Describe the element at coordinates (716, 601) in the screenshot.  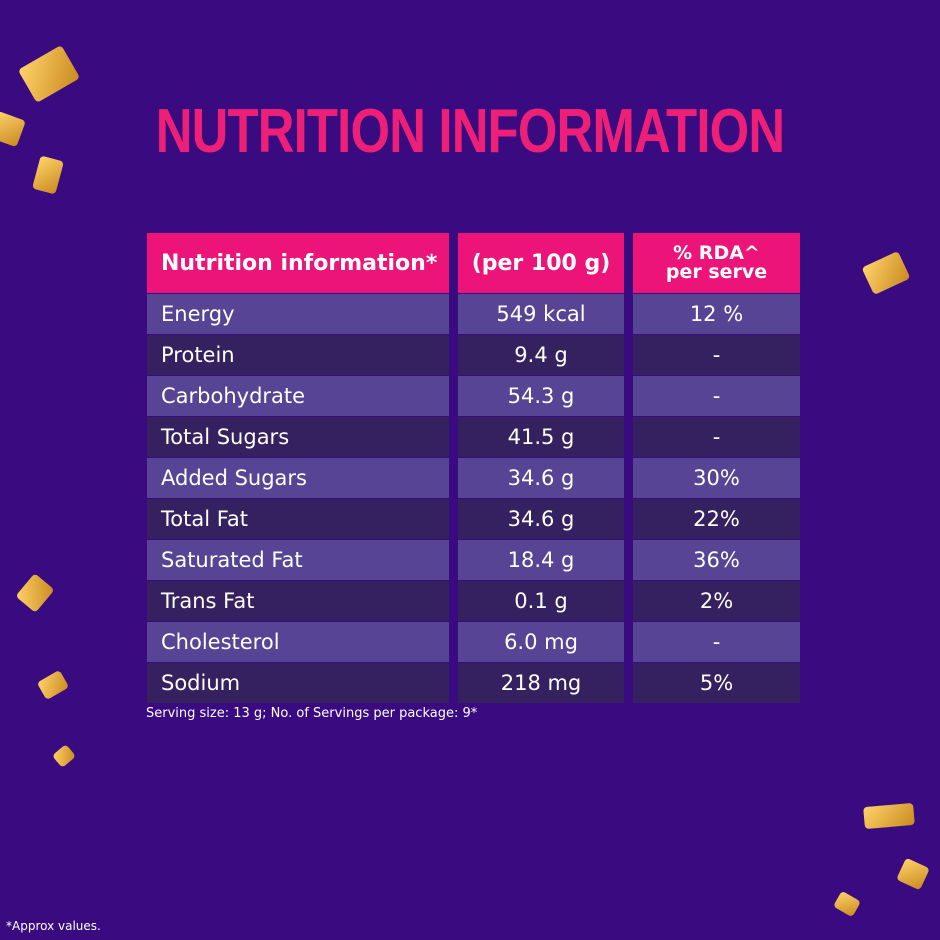
I see `rda-value: 2%` at that location.